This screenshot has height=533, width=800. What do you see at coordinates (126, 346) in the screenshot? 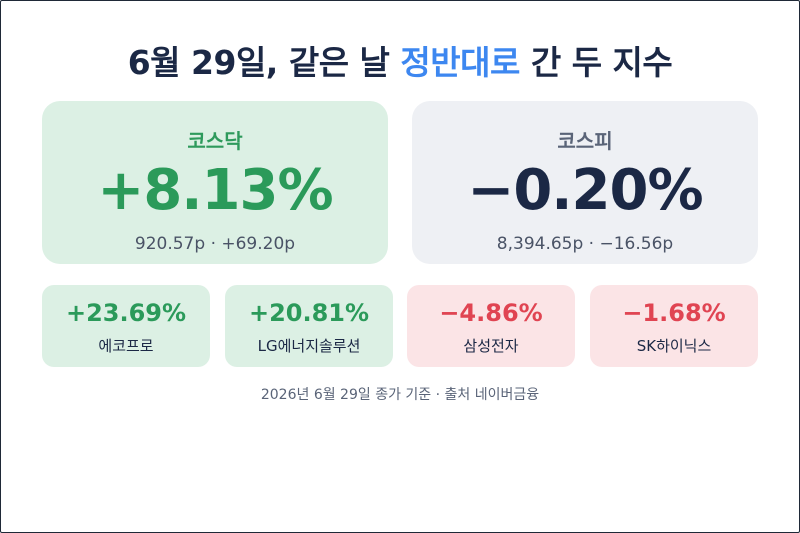
I see `stock-name: 에코프로` at bounding box center [126, 346].